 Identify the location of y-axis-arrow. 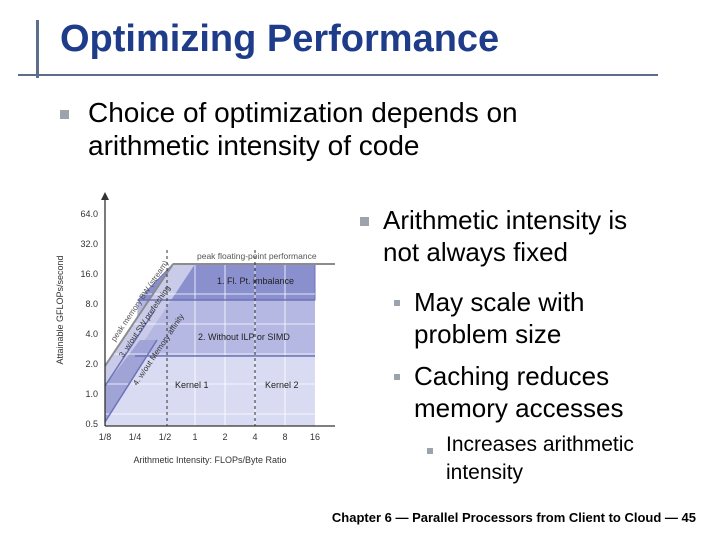
(105, 196).